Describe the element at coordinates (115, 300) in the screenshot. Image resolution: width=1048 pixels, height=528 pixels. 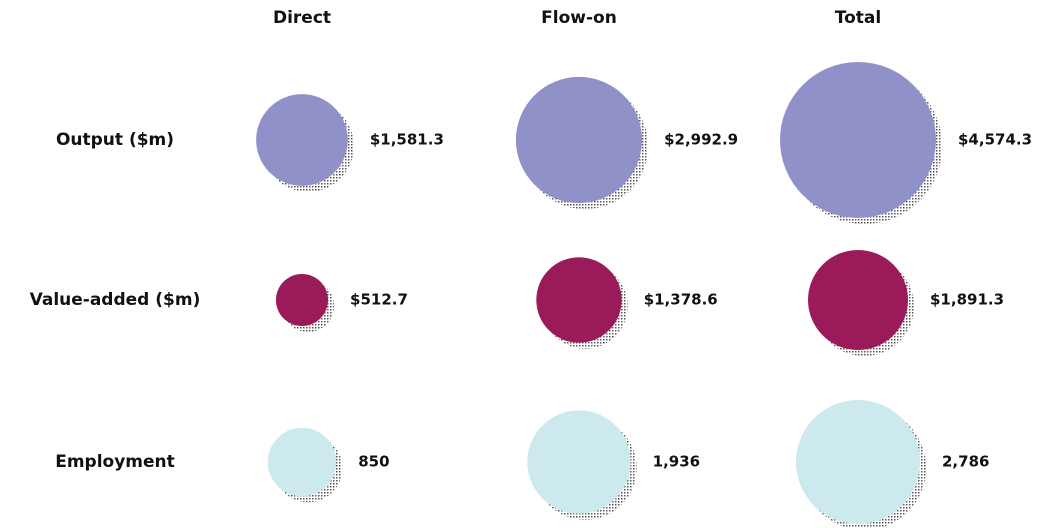
I see `row-label: Value-added ($m)` at that location.